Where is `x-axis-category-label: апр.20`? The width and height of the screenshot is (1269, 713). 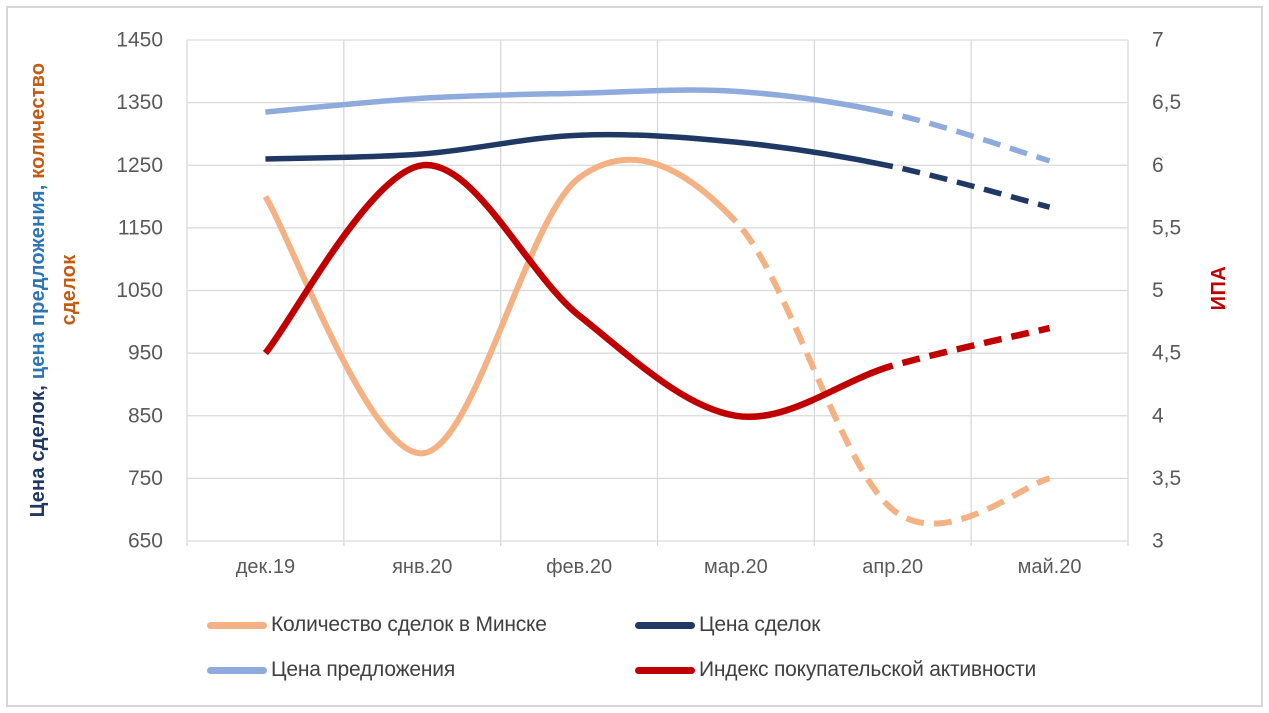
x-axis-category-label: апр.20 is located at coordinates (892, 567).